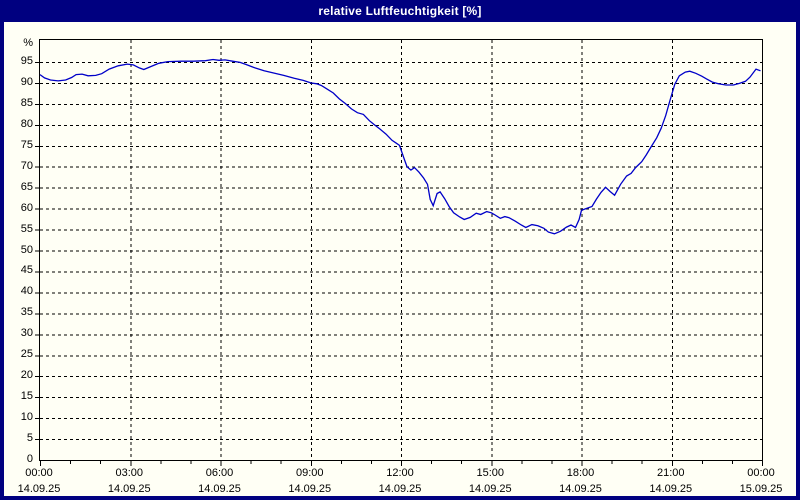 Image resolution: width=800 pixels, height=500 pixels. I want to click on y-axis-tick-label: 85, so click(26, 102).